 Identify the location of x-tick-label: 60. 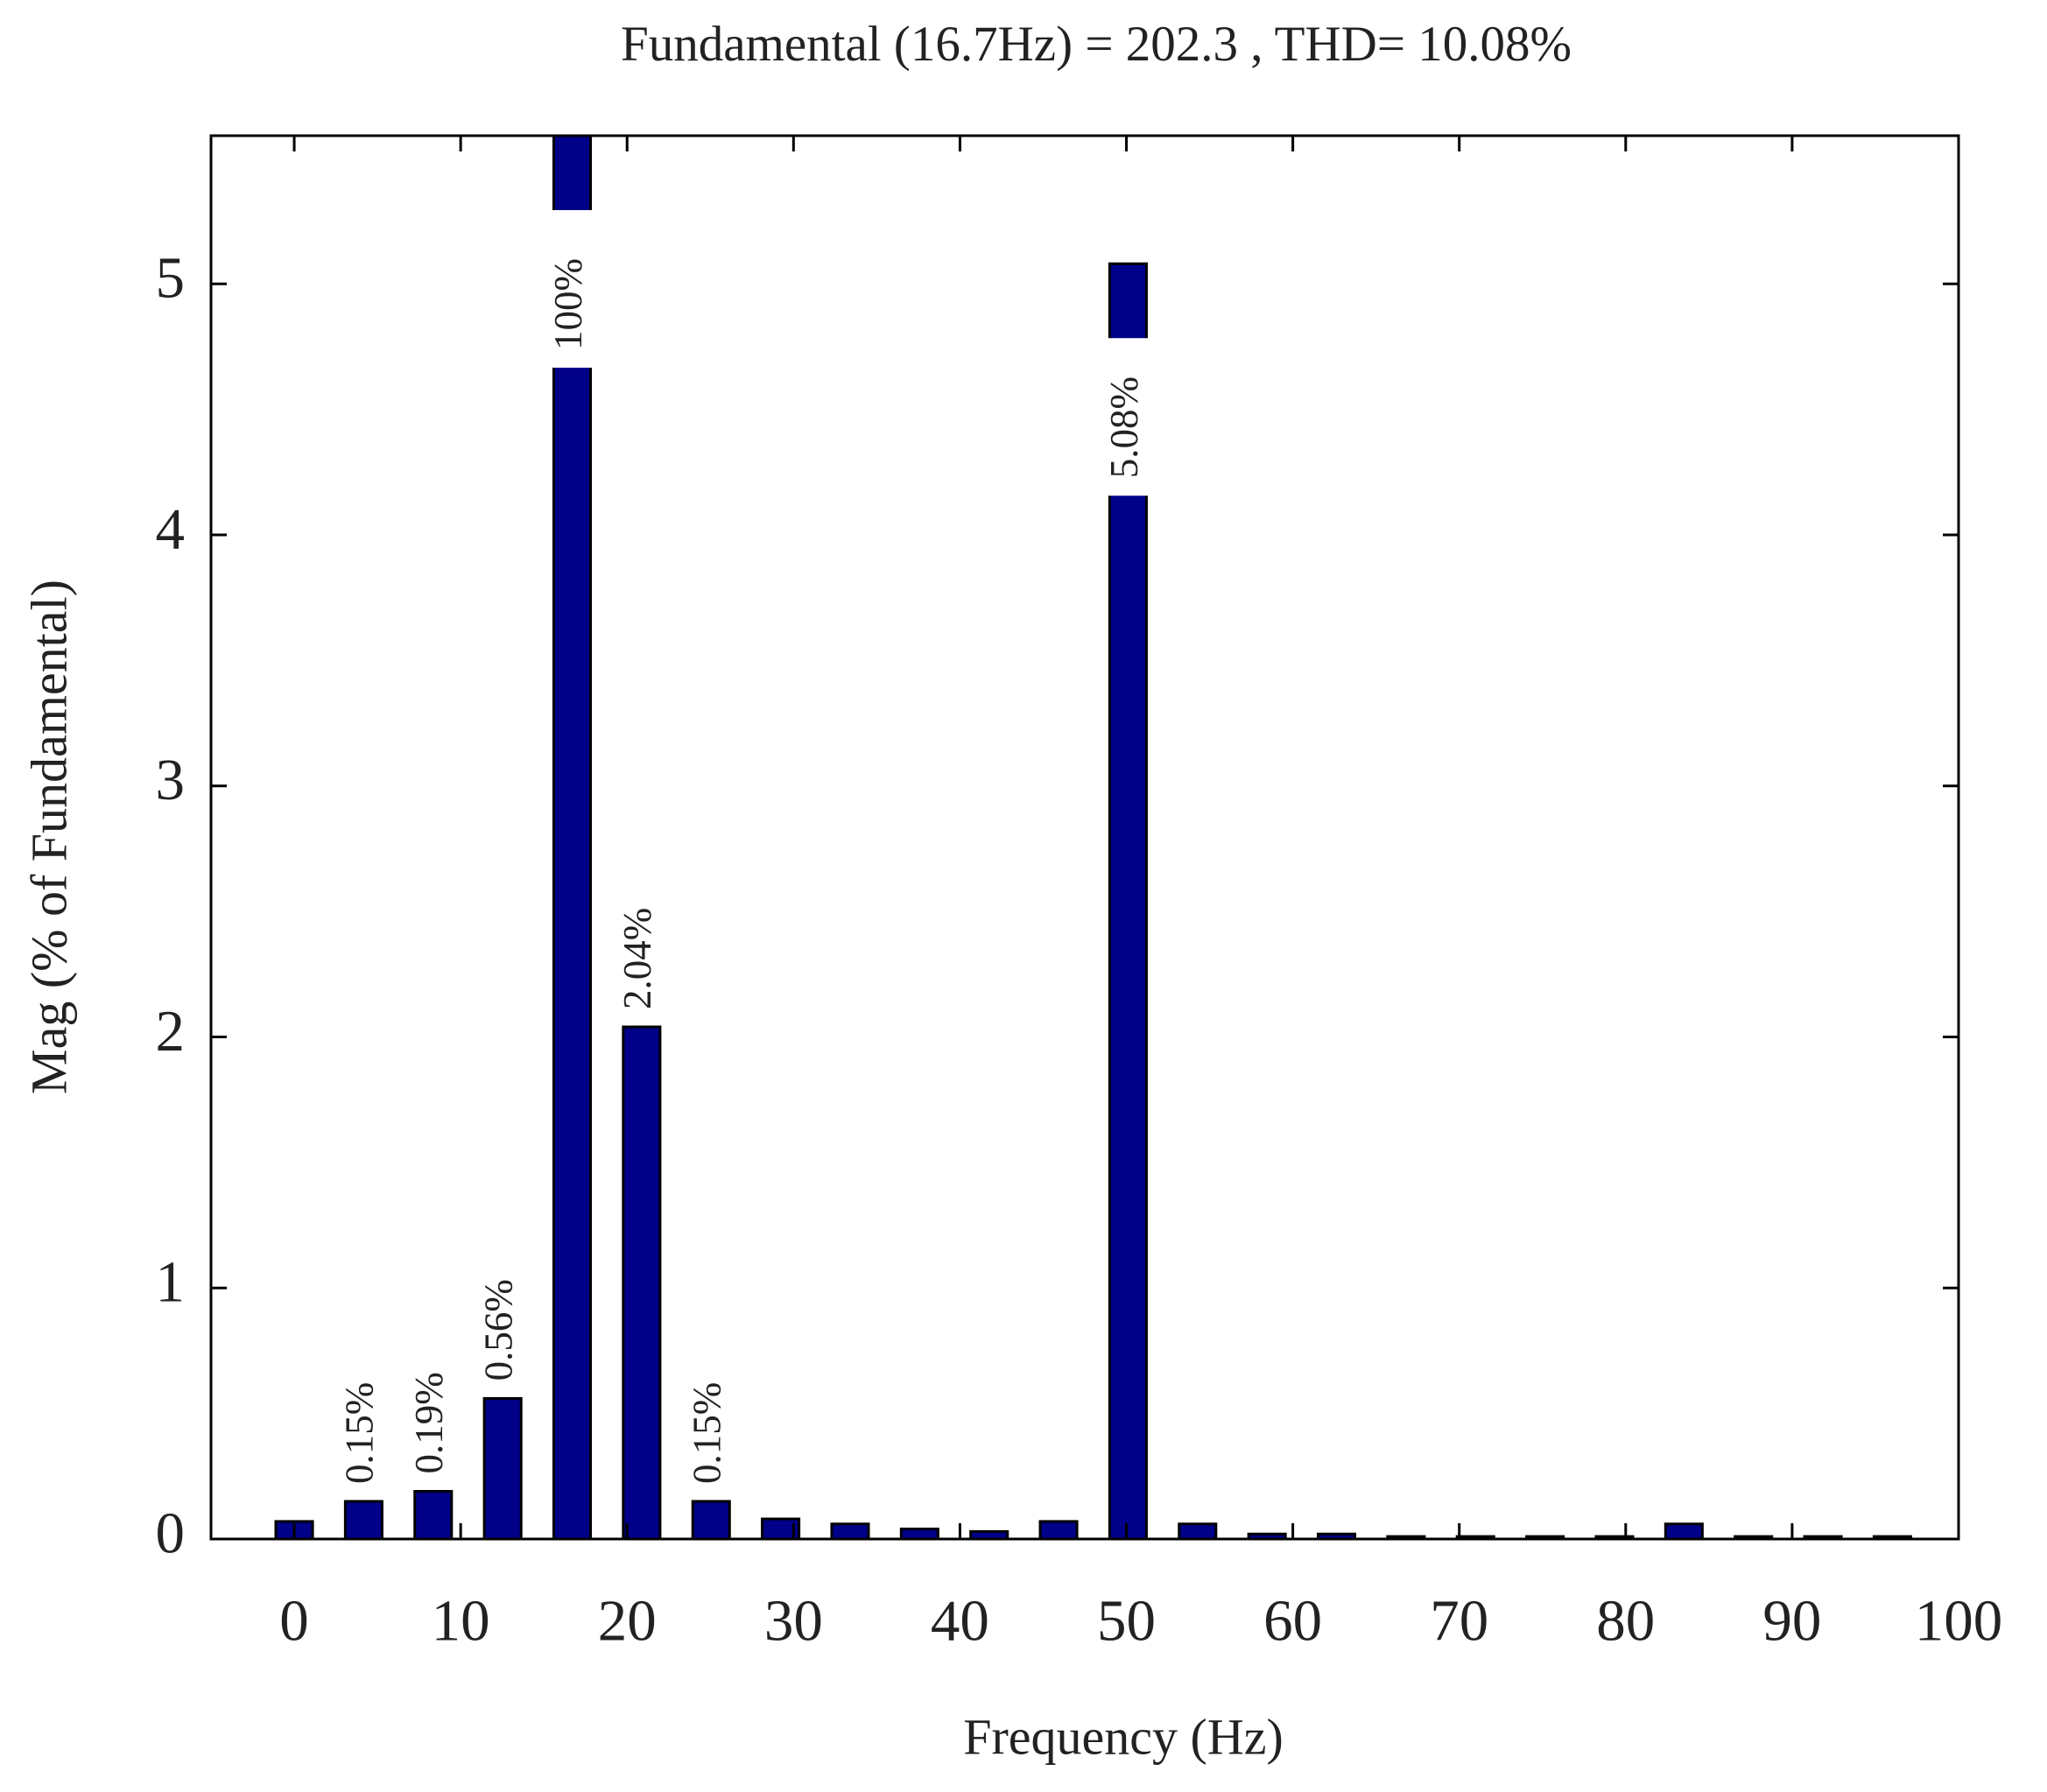
(1292, 1620).